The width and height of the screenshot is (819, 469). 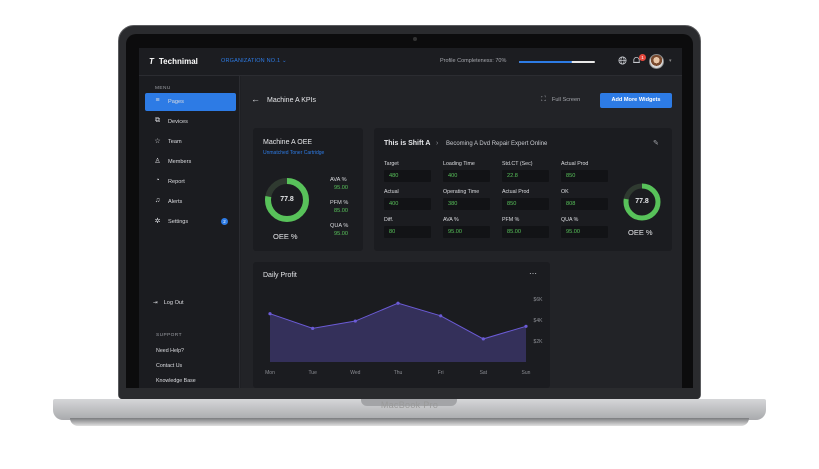 What do you see at coordinates (339, 203) in the screenshot?
I see `pfm-label: PFM %` at bounding box center [339, 203].